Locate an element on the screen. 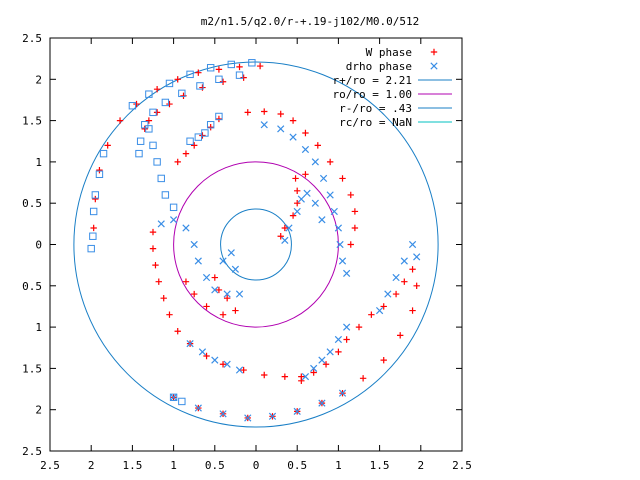 The height and width of the screenshot is (480, 640). x-tick-label: 2.5 is located at coordinates (462, 465).